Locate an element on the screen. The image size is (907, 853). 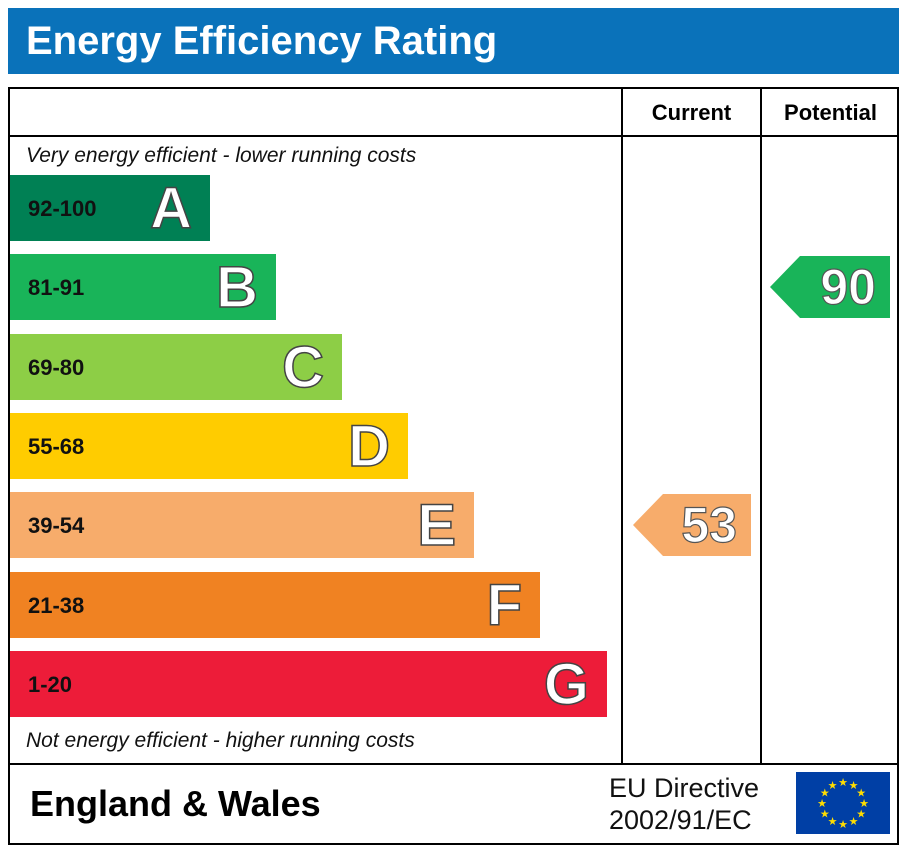
band-a: 92-100 A is located at coordinates (110, 208).